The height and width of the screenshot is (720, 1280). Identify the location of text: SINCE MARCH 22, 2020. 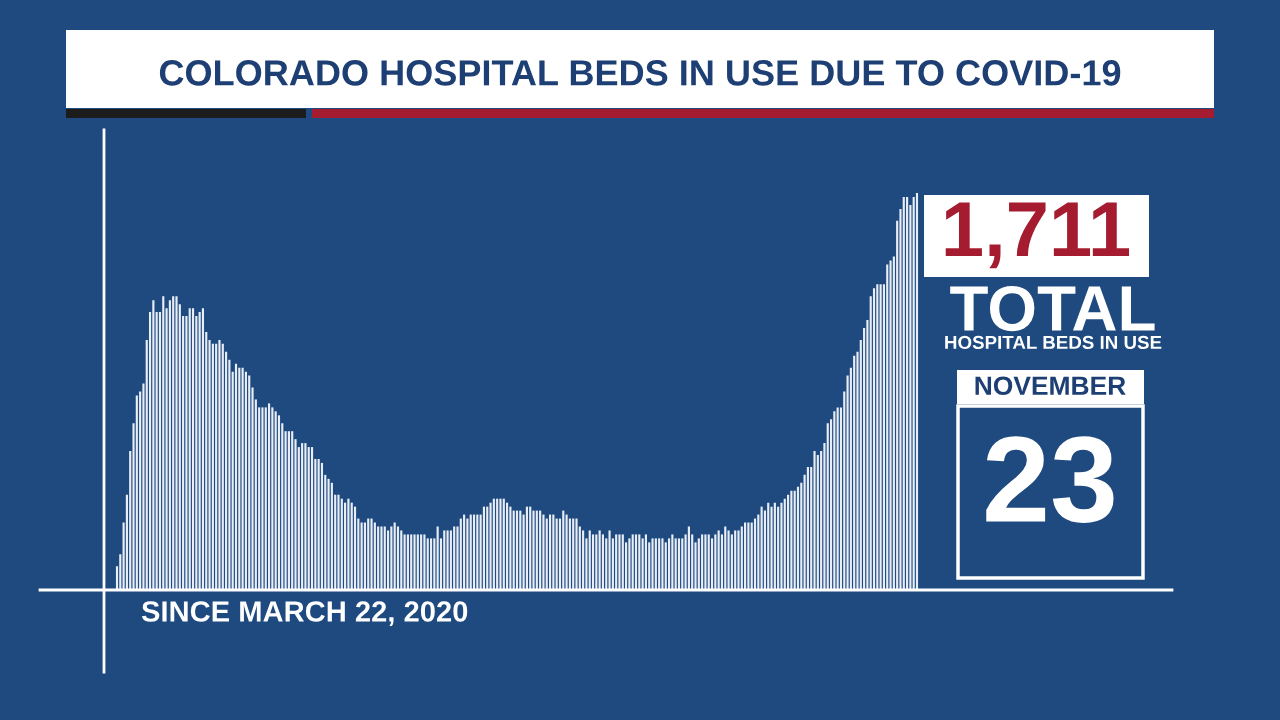
(304, 614).